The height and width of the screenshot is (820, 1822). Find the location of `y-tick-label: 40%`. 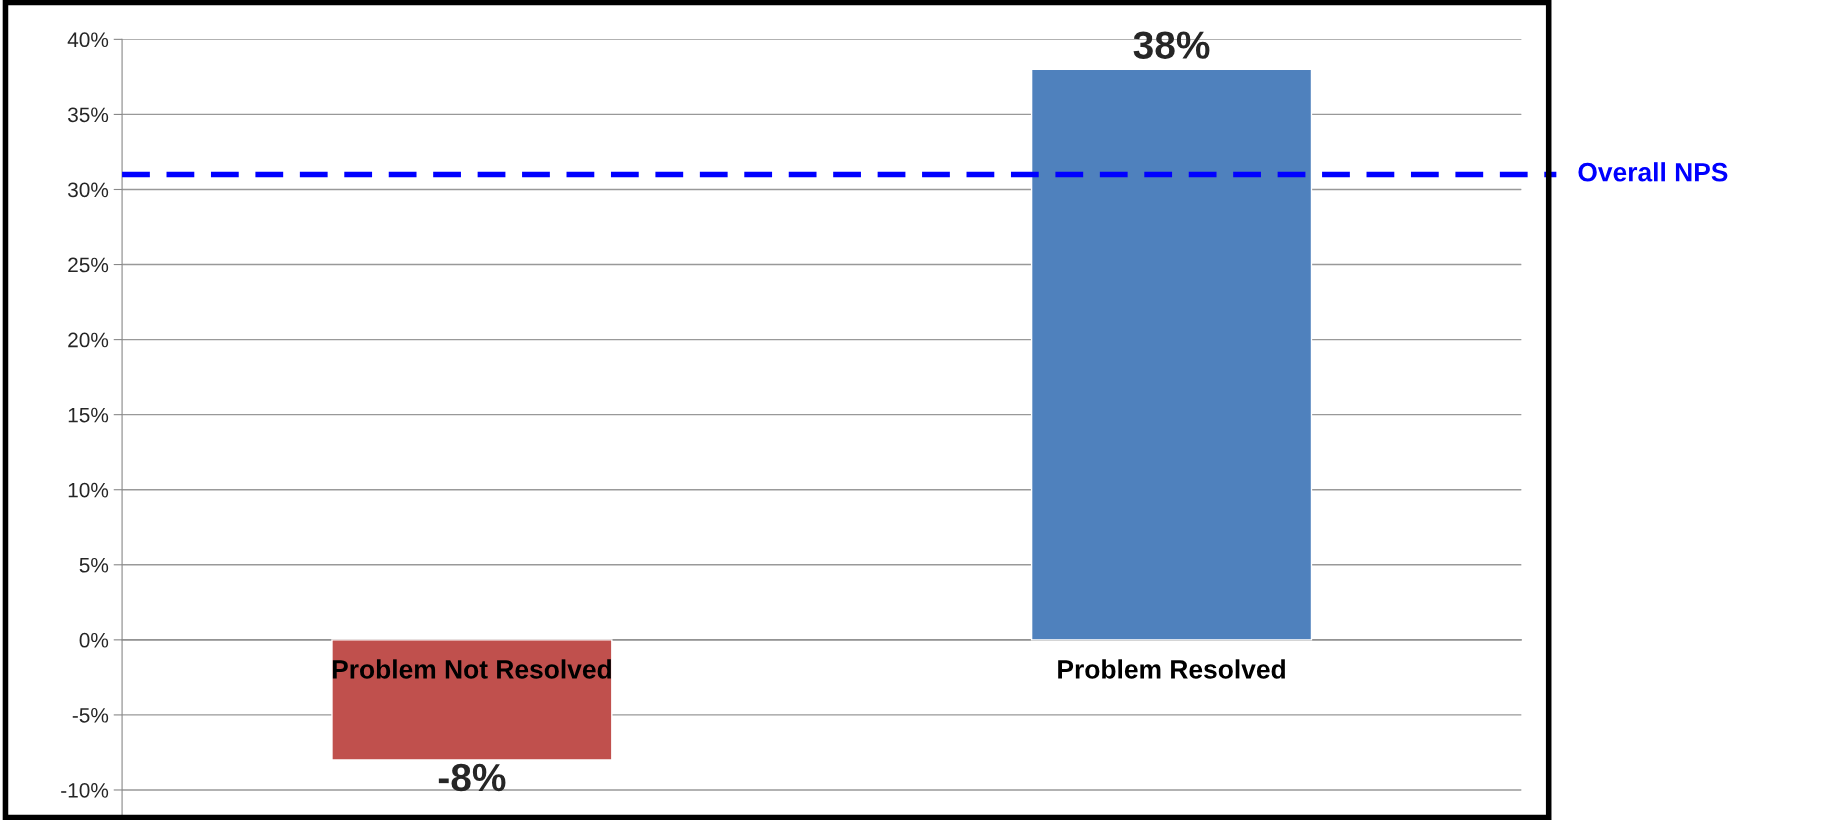

y-tick-label: 40% is located at coordinates (88, 40).